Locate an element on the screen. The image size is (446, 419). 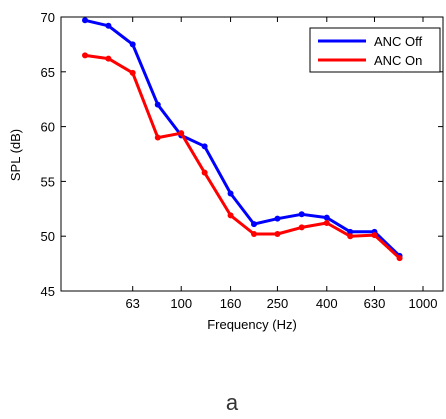
x-tick-label: 400 is located at coordinates (327, 303).